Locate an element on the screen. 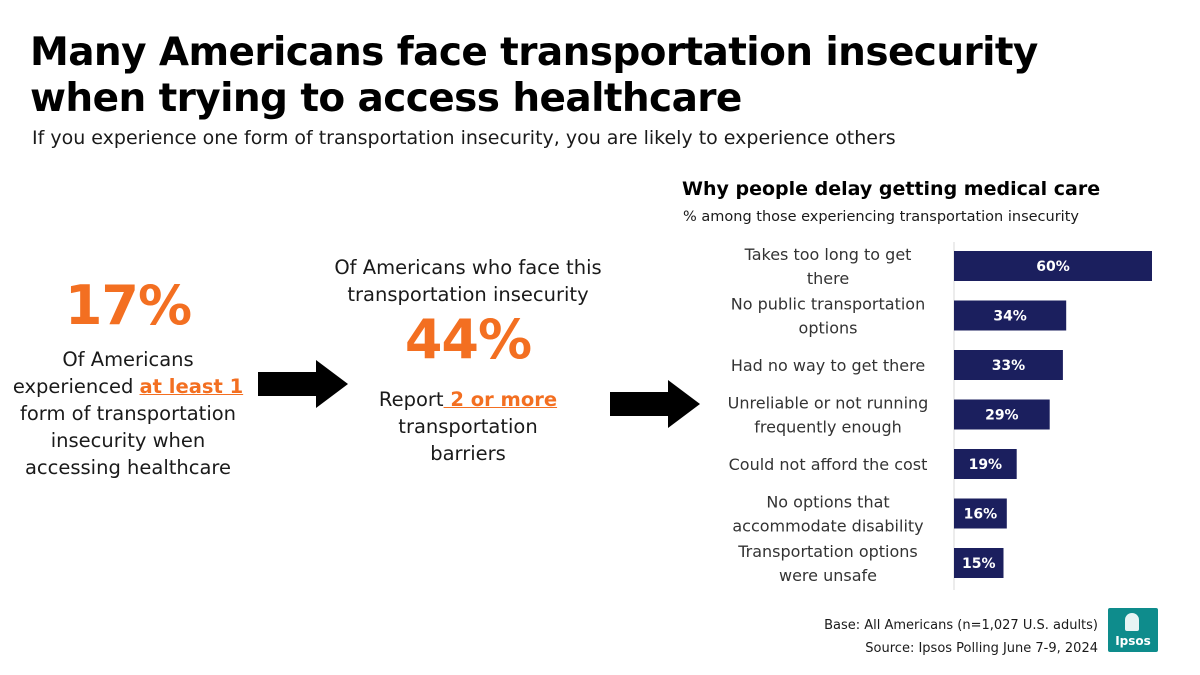  category-label: Transportation options were unsafe is located at coordinates (827, 563).